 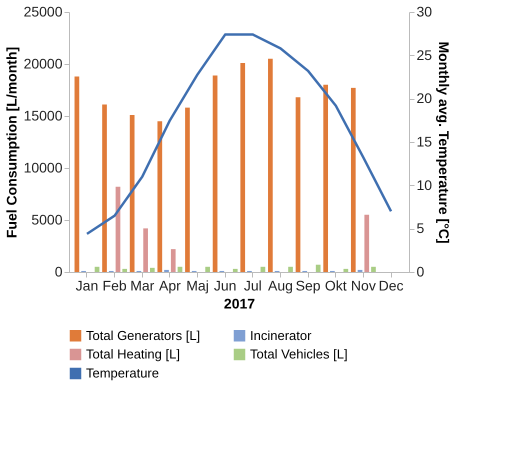 What do you see at coordinates (43, 12) in the screenshot?
I see `y-tick-label: 25000` at bounding box center [43, 12].